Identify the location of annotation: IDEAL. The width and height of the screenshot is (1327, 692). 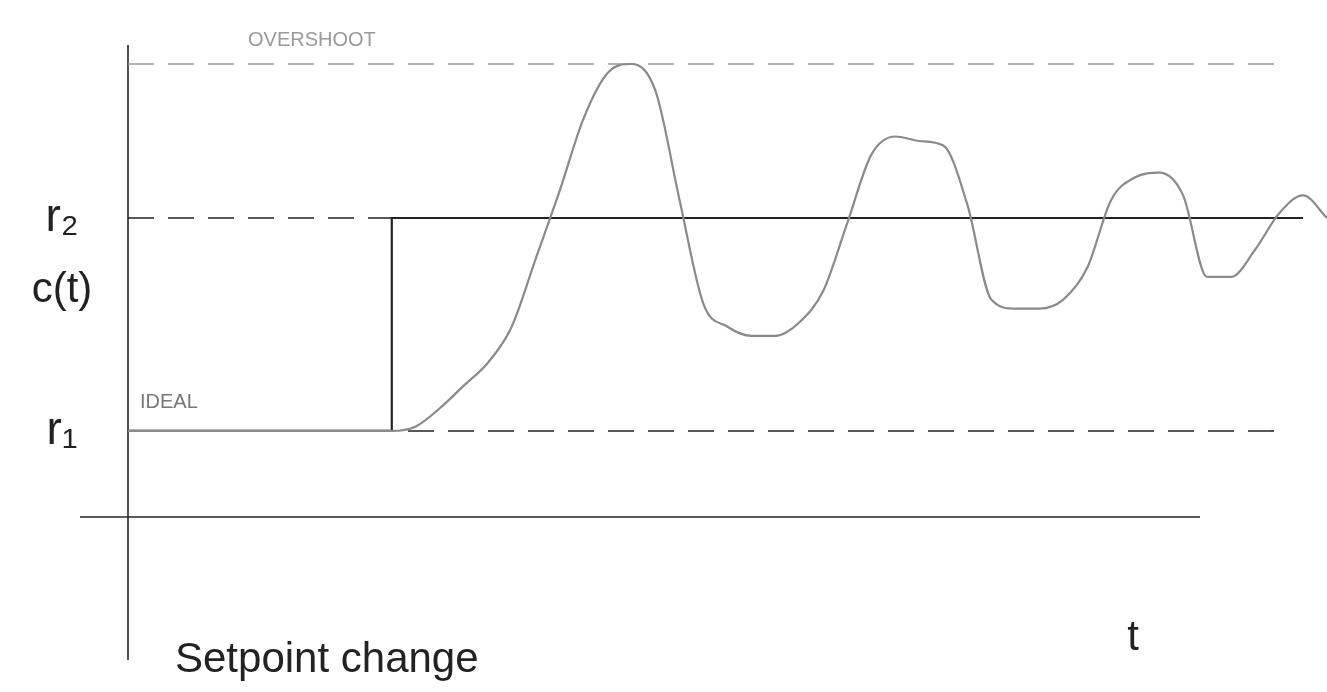
(169, 401).